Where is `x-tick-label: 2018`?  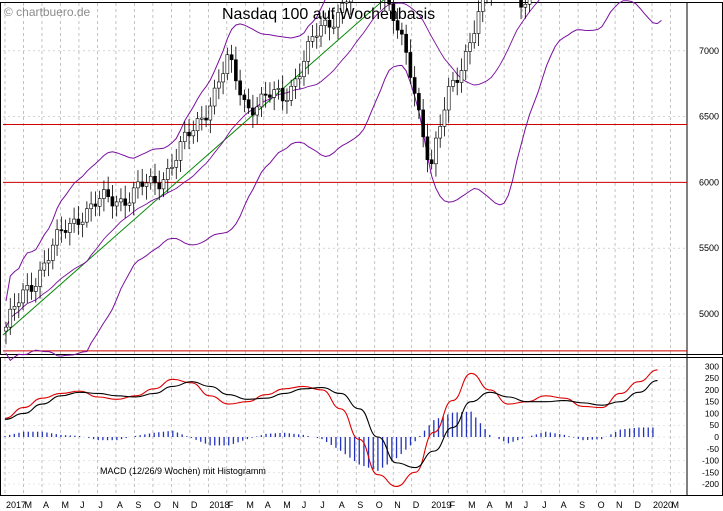 x-tick-label: 2018 is located at coordinates (219, 505).